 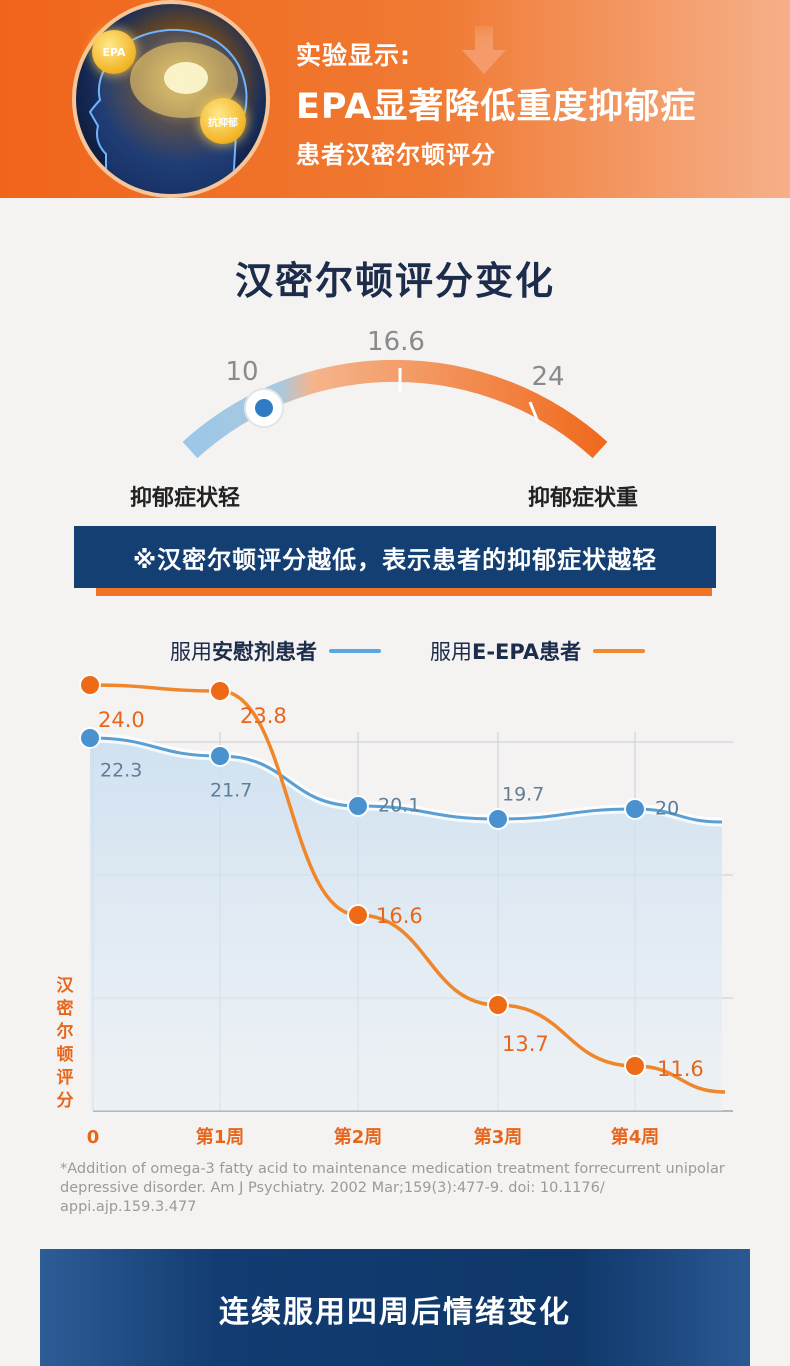 I want to click on brain-icon, so click(x=171, y=99).